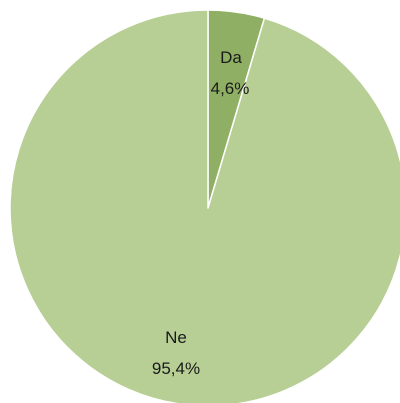 The width and height of the screenshot is (400, 403). I want to click on slice-label-ne-value: 95,4%, so click(176, 368).